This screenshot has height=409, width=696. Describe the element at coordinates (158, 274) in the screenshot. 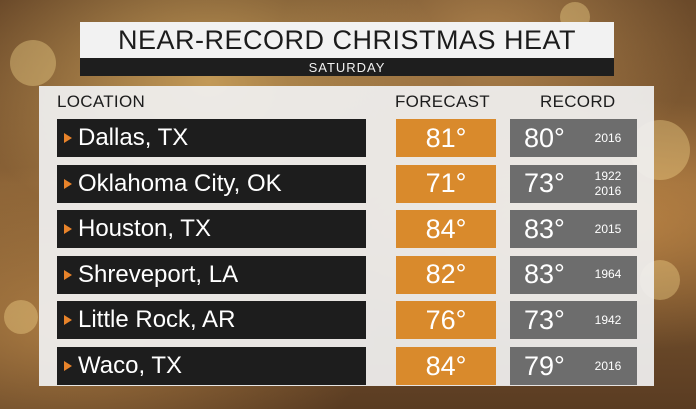

I see `location-name: Shreveport, LA` at that location.